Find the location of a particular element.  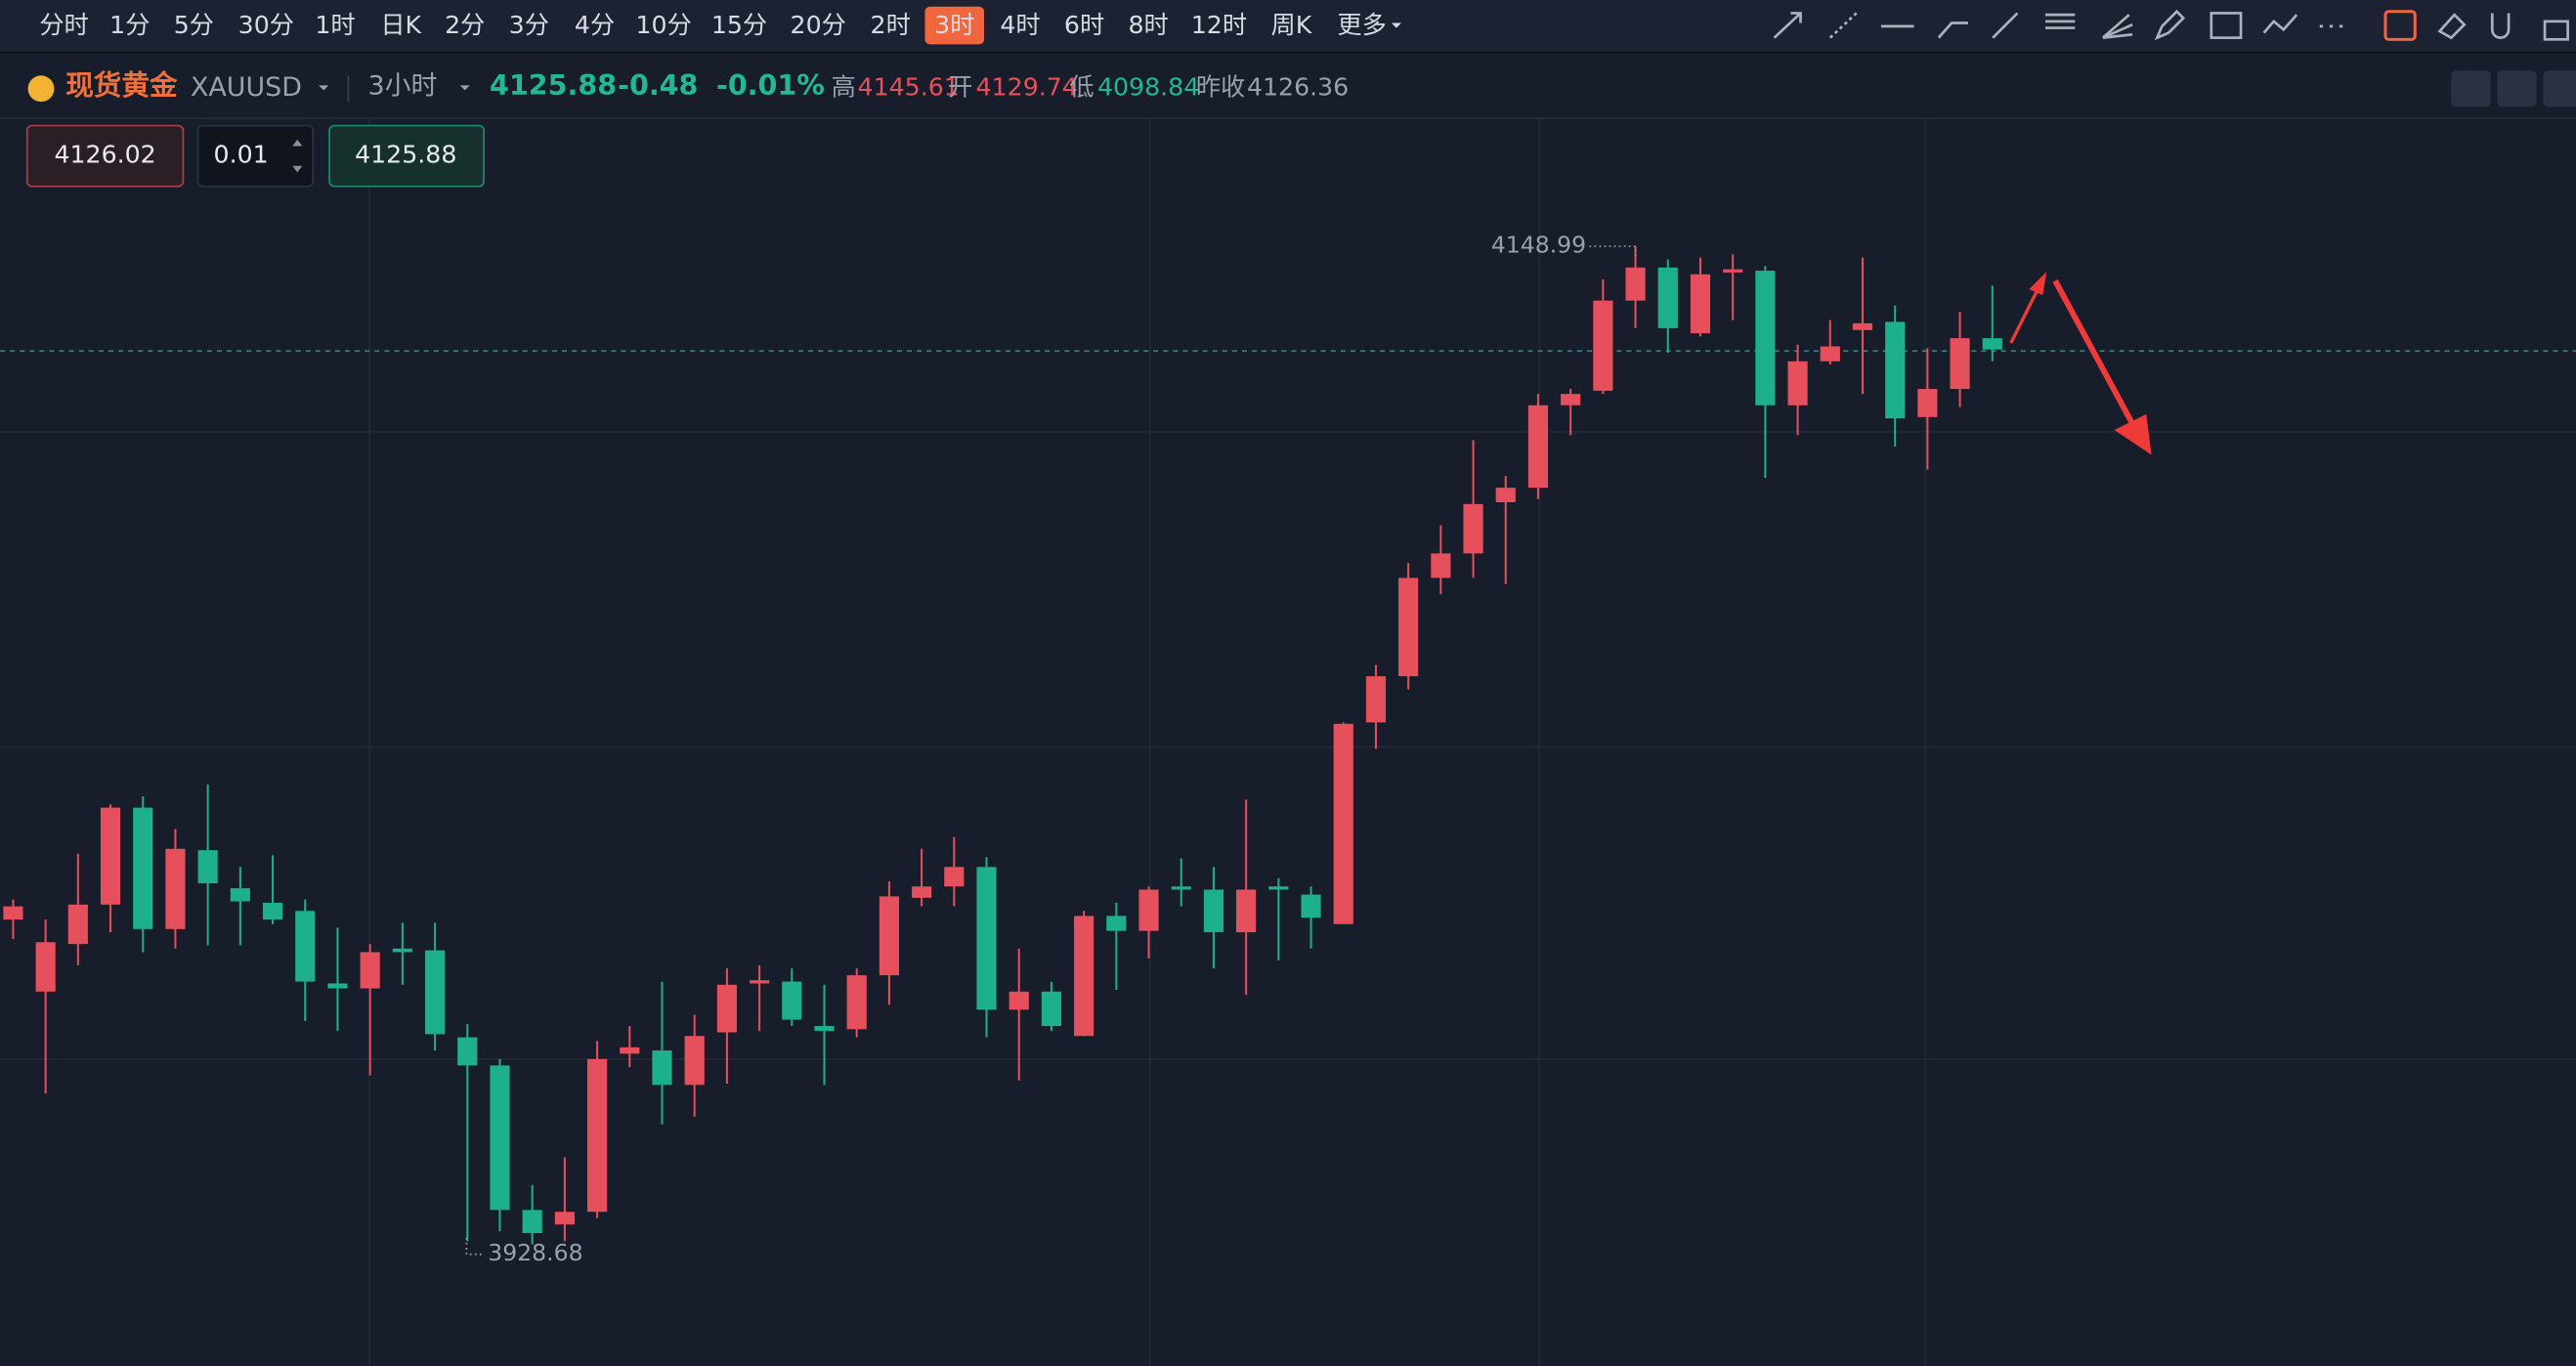

timeframe: 8时 is located at coordinates (1148, 25).